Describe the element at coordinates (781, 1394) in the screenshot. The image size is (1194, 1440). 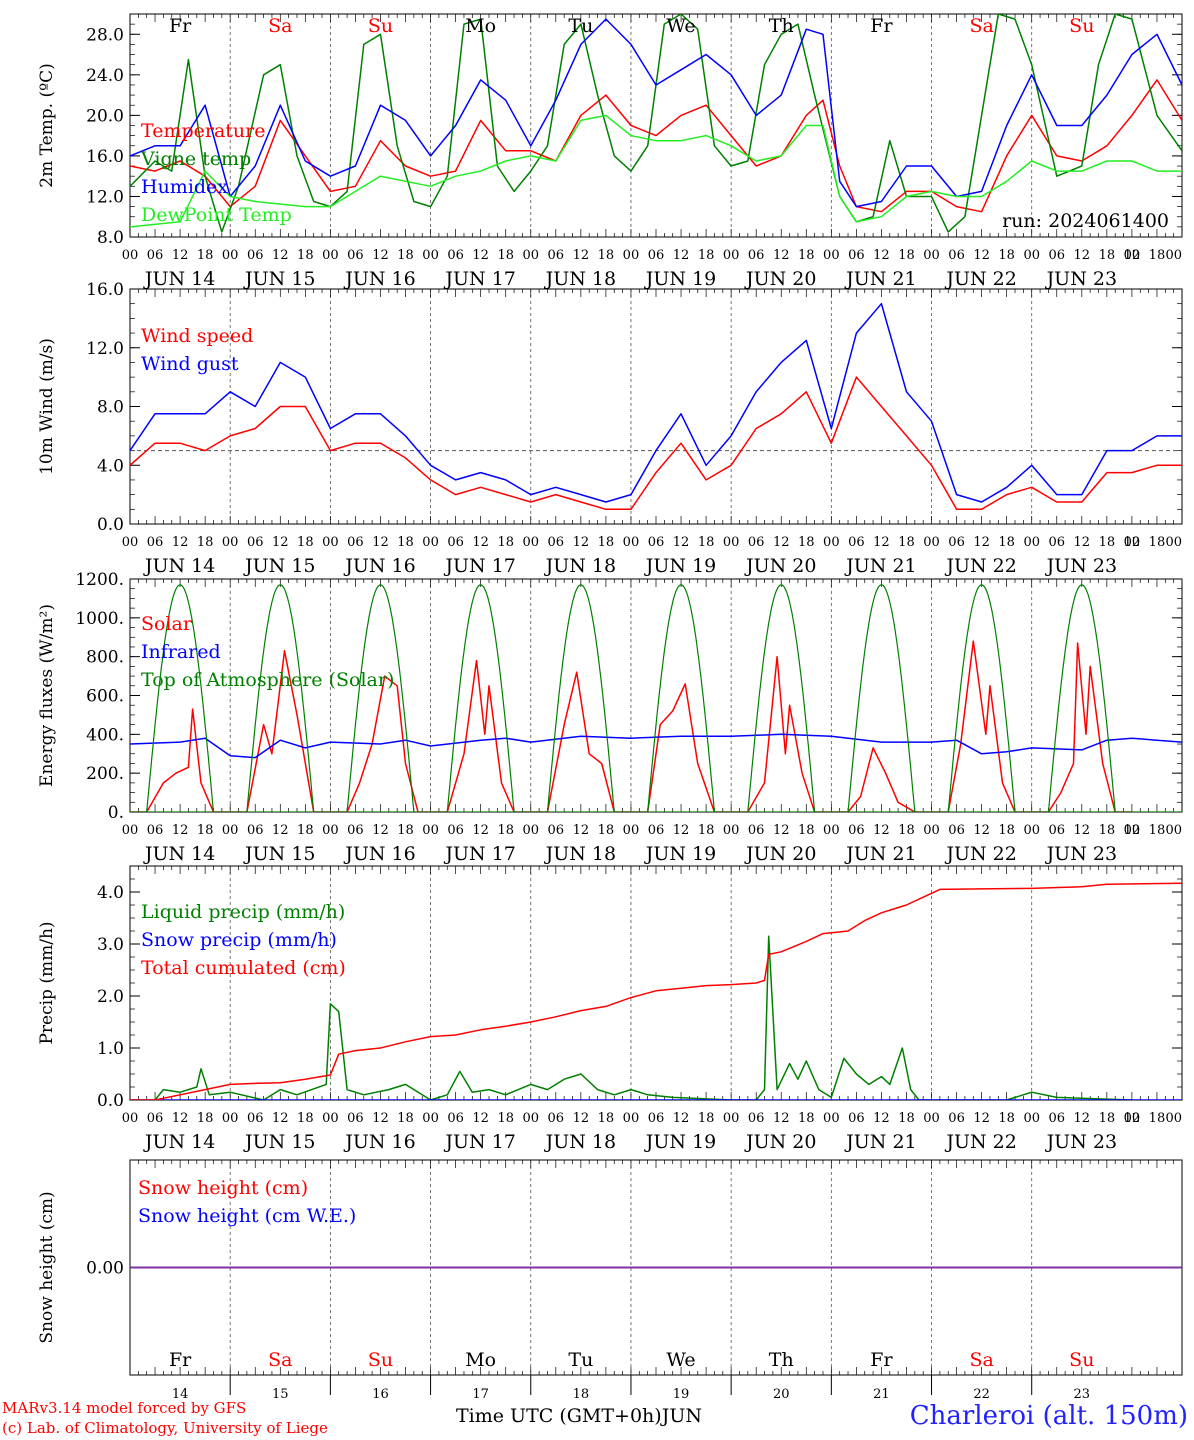
I see `day-short-label: 20` at that location.